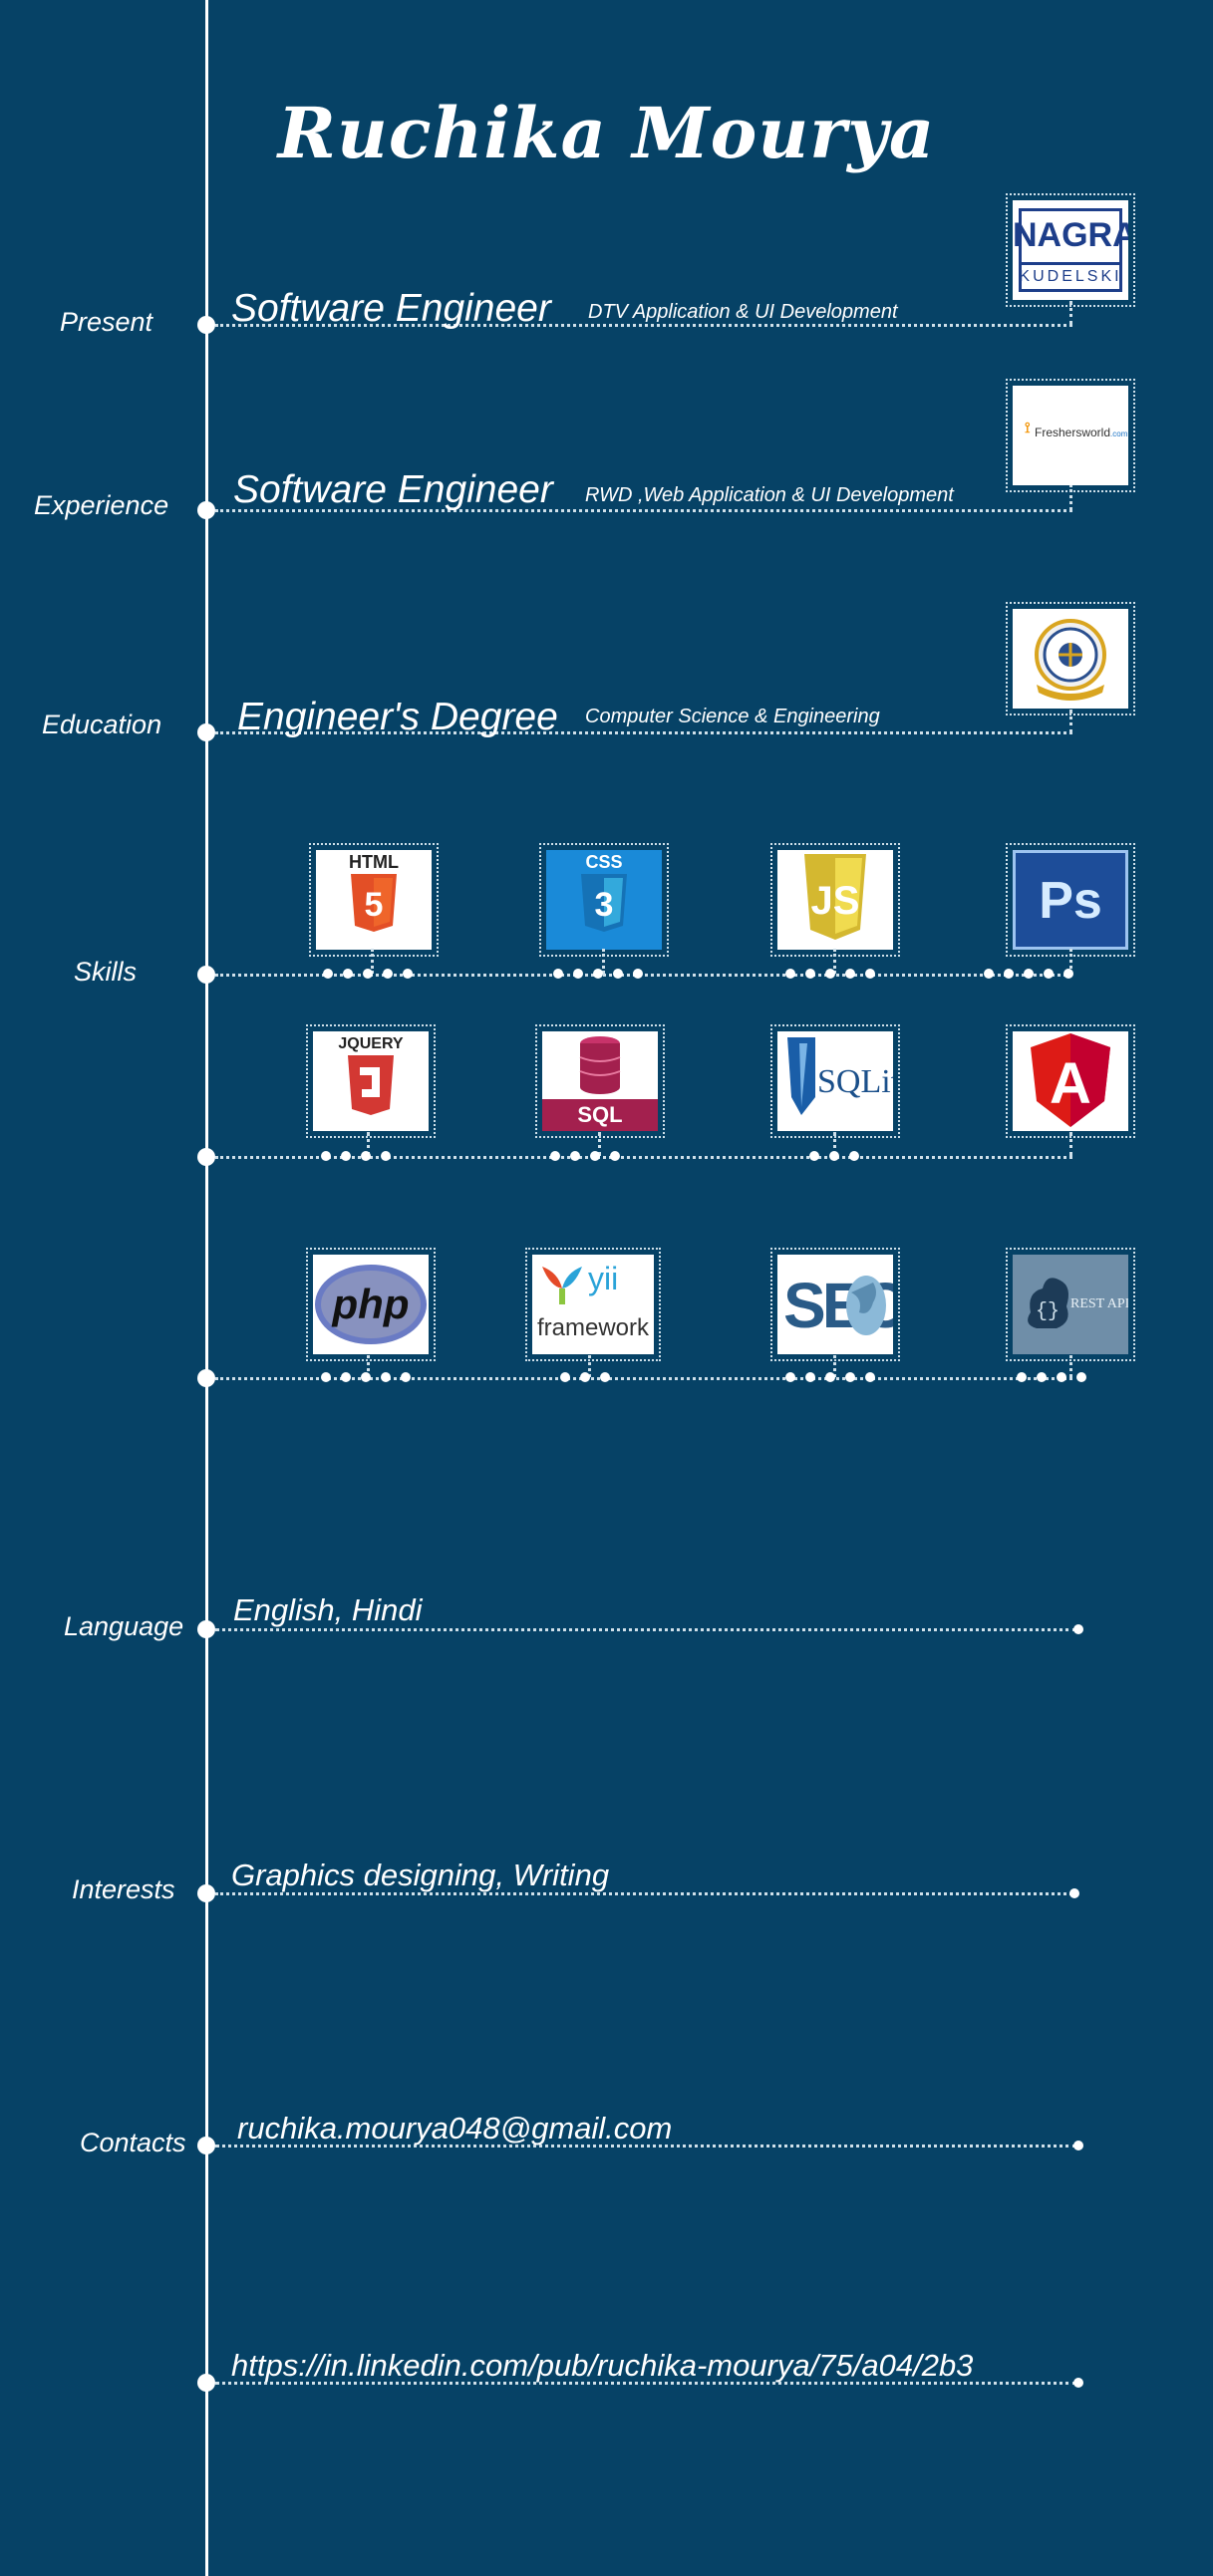  I want to click on css3-logo: CSS 3, so click(604, 900).